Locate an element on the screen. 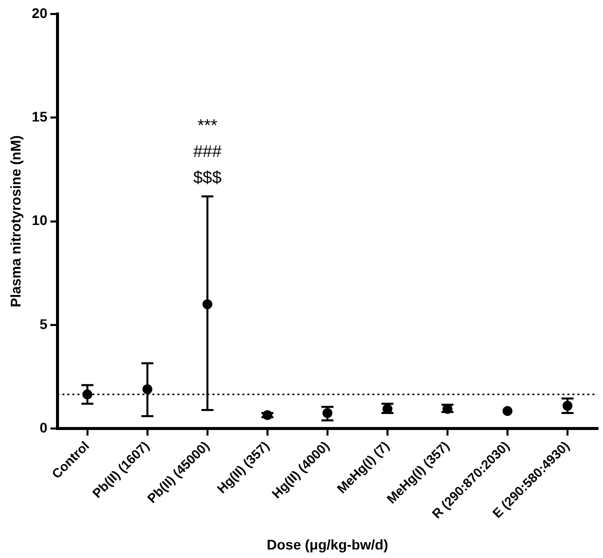  annotation: *** is located at coordinates (207, 126).